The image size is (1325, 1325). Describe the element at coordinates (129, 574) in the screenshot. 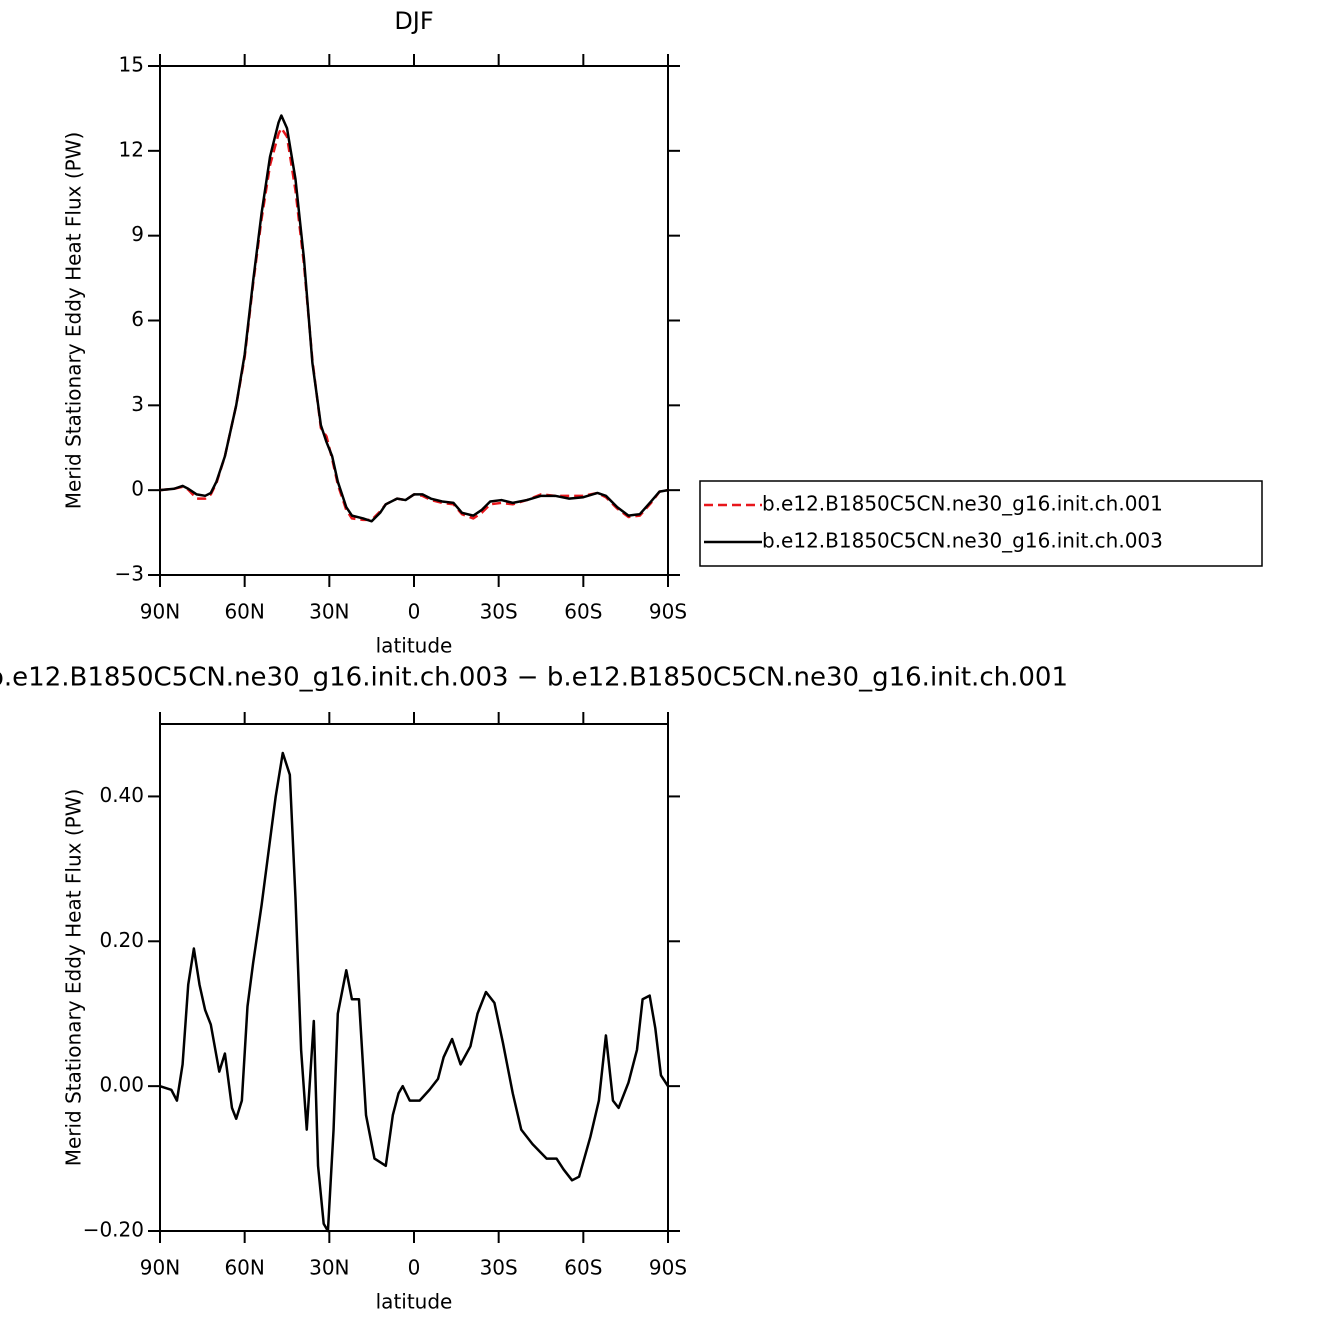

I see `y-tick-label: −3` at that location.